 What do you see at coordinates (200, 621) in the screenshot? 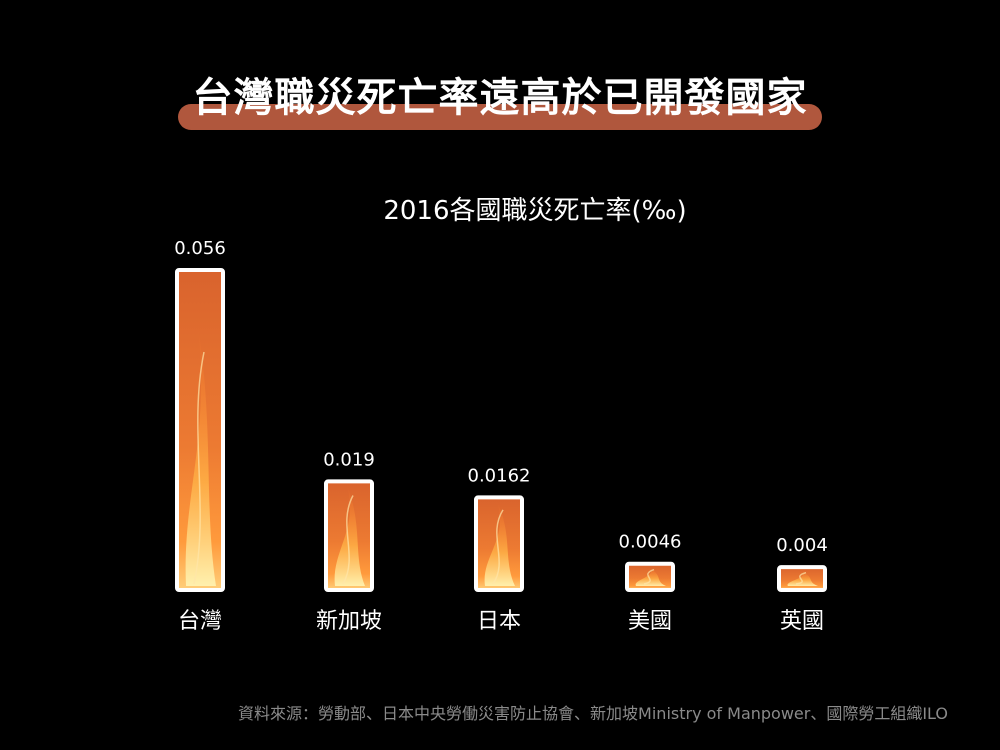
I see `category-label: 台灣` at bounding box center [200, 621].